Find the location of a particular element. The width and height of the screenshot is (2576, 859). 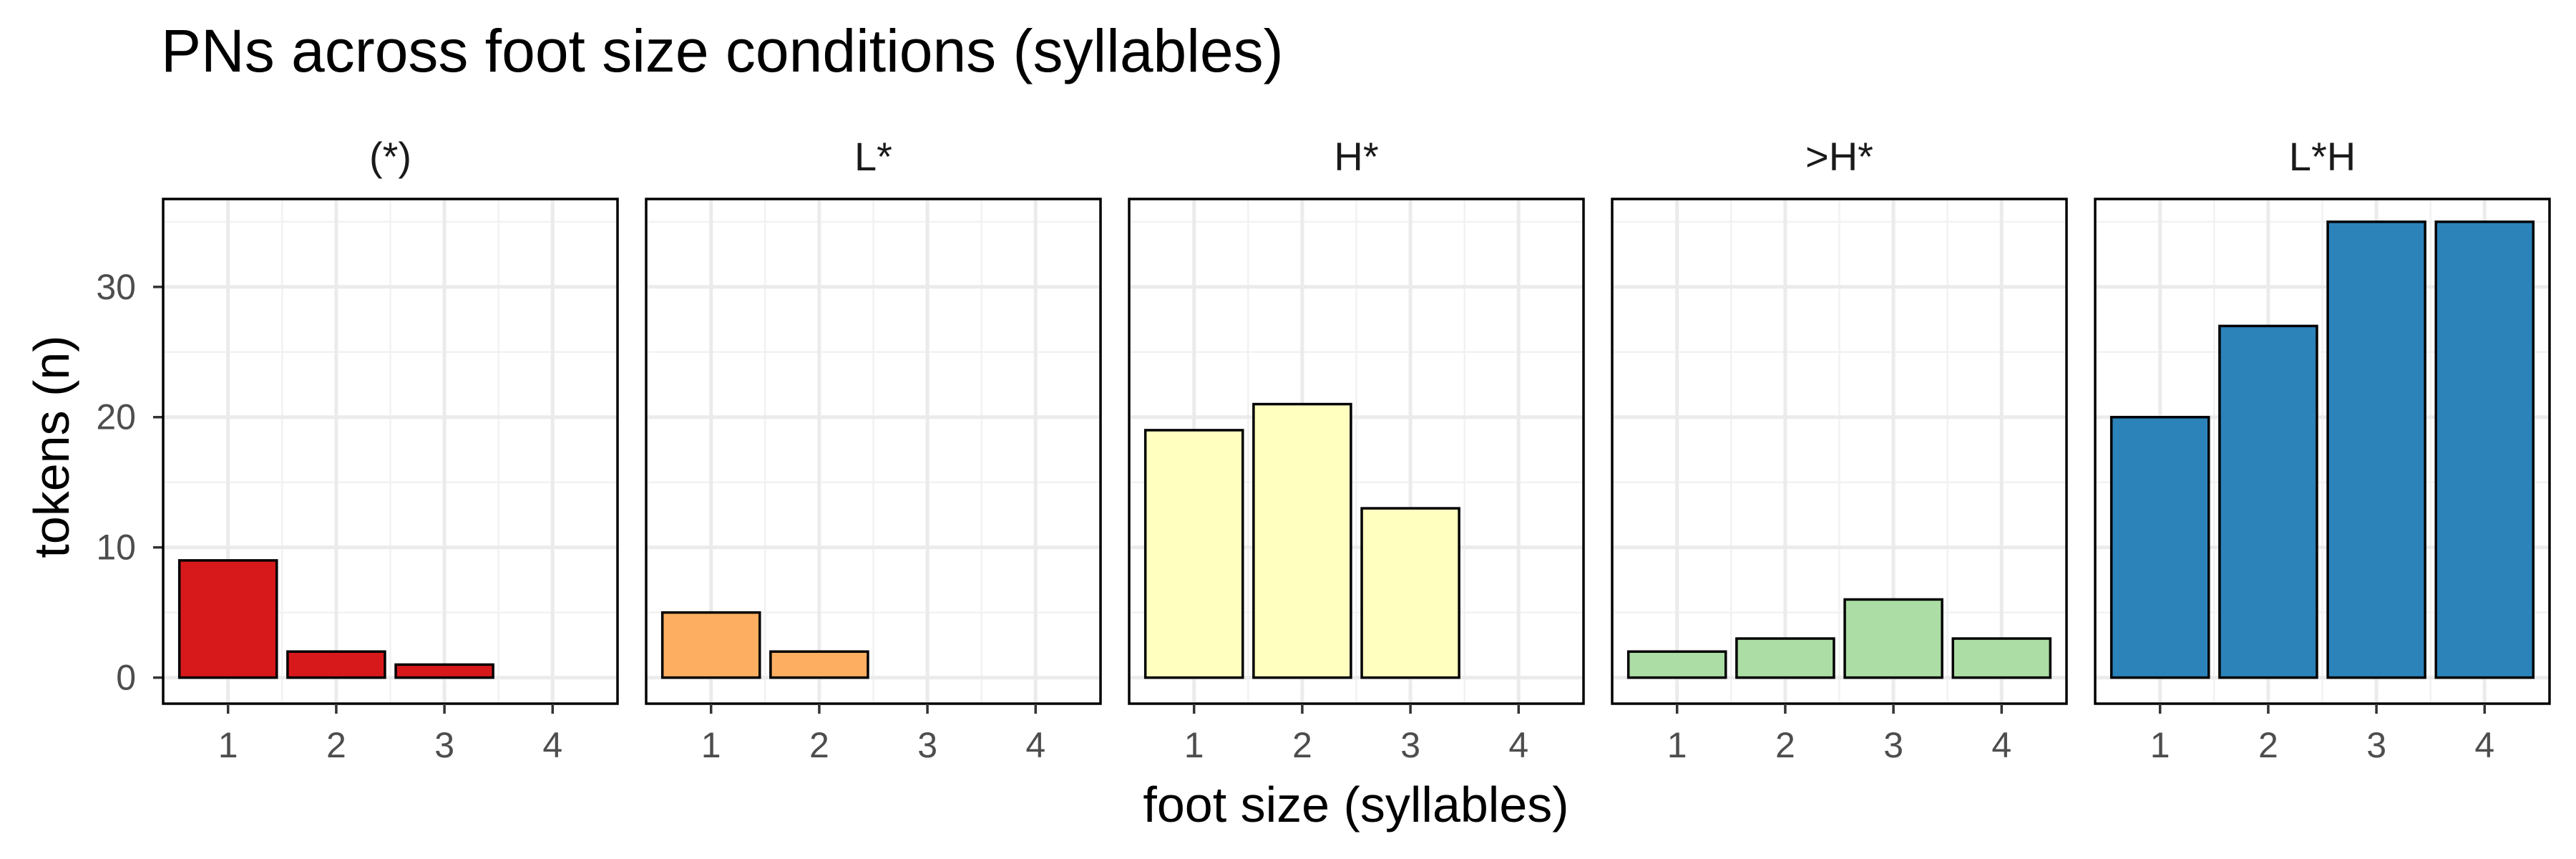

facet-label: >H* is located at coordinates (1839, 156).